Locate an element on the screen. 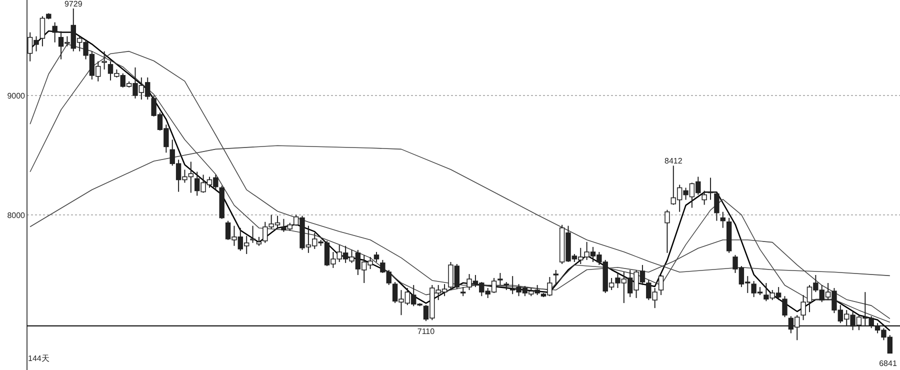 The width and height of the screenshot is (900, 370). y-tick-label: 8000 is located at coordinates (16, 215).